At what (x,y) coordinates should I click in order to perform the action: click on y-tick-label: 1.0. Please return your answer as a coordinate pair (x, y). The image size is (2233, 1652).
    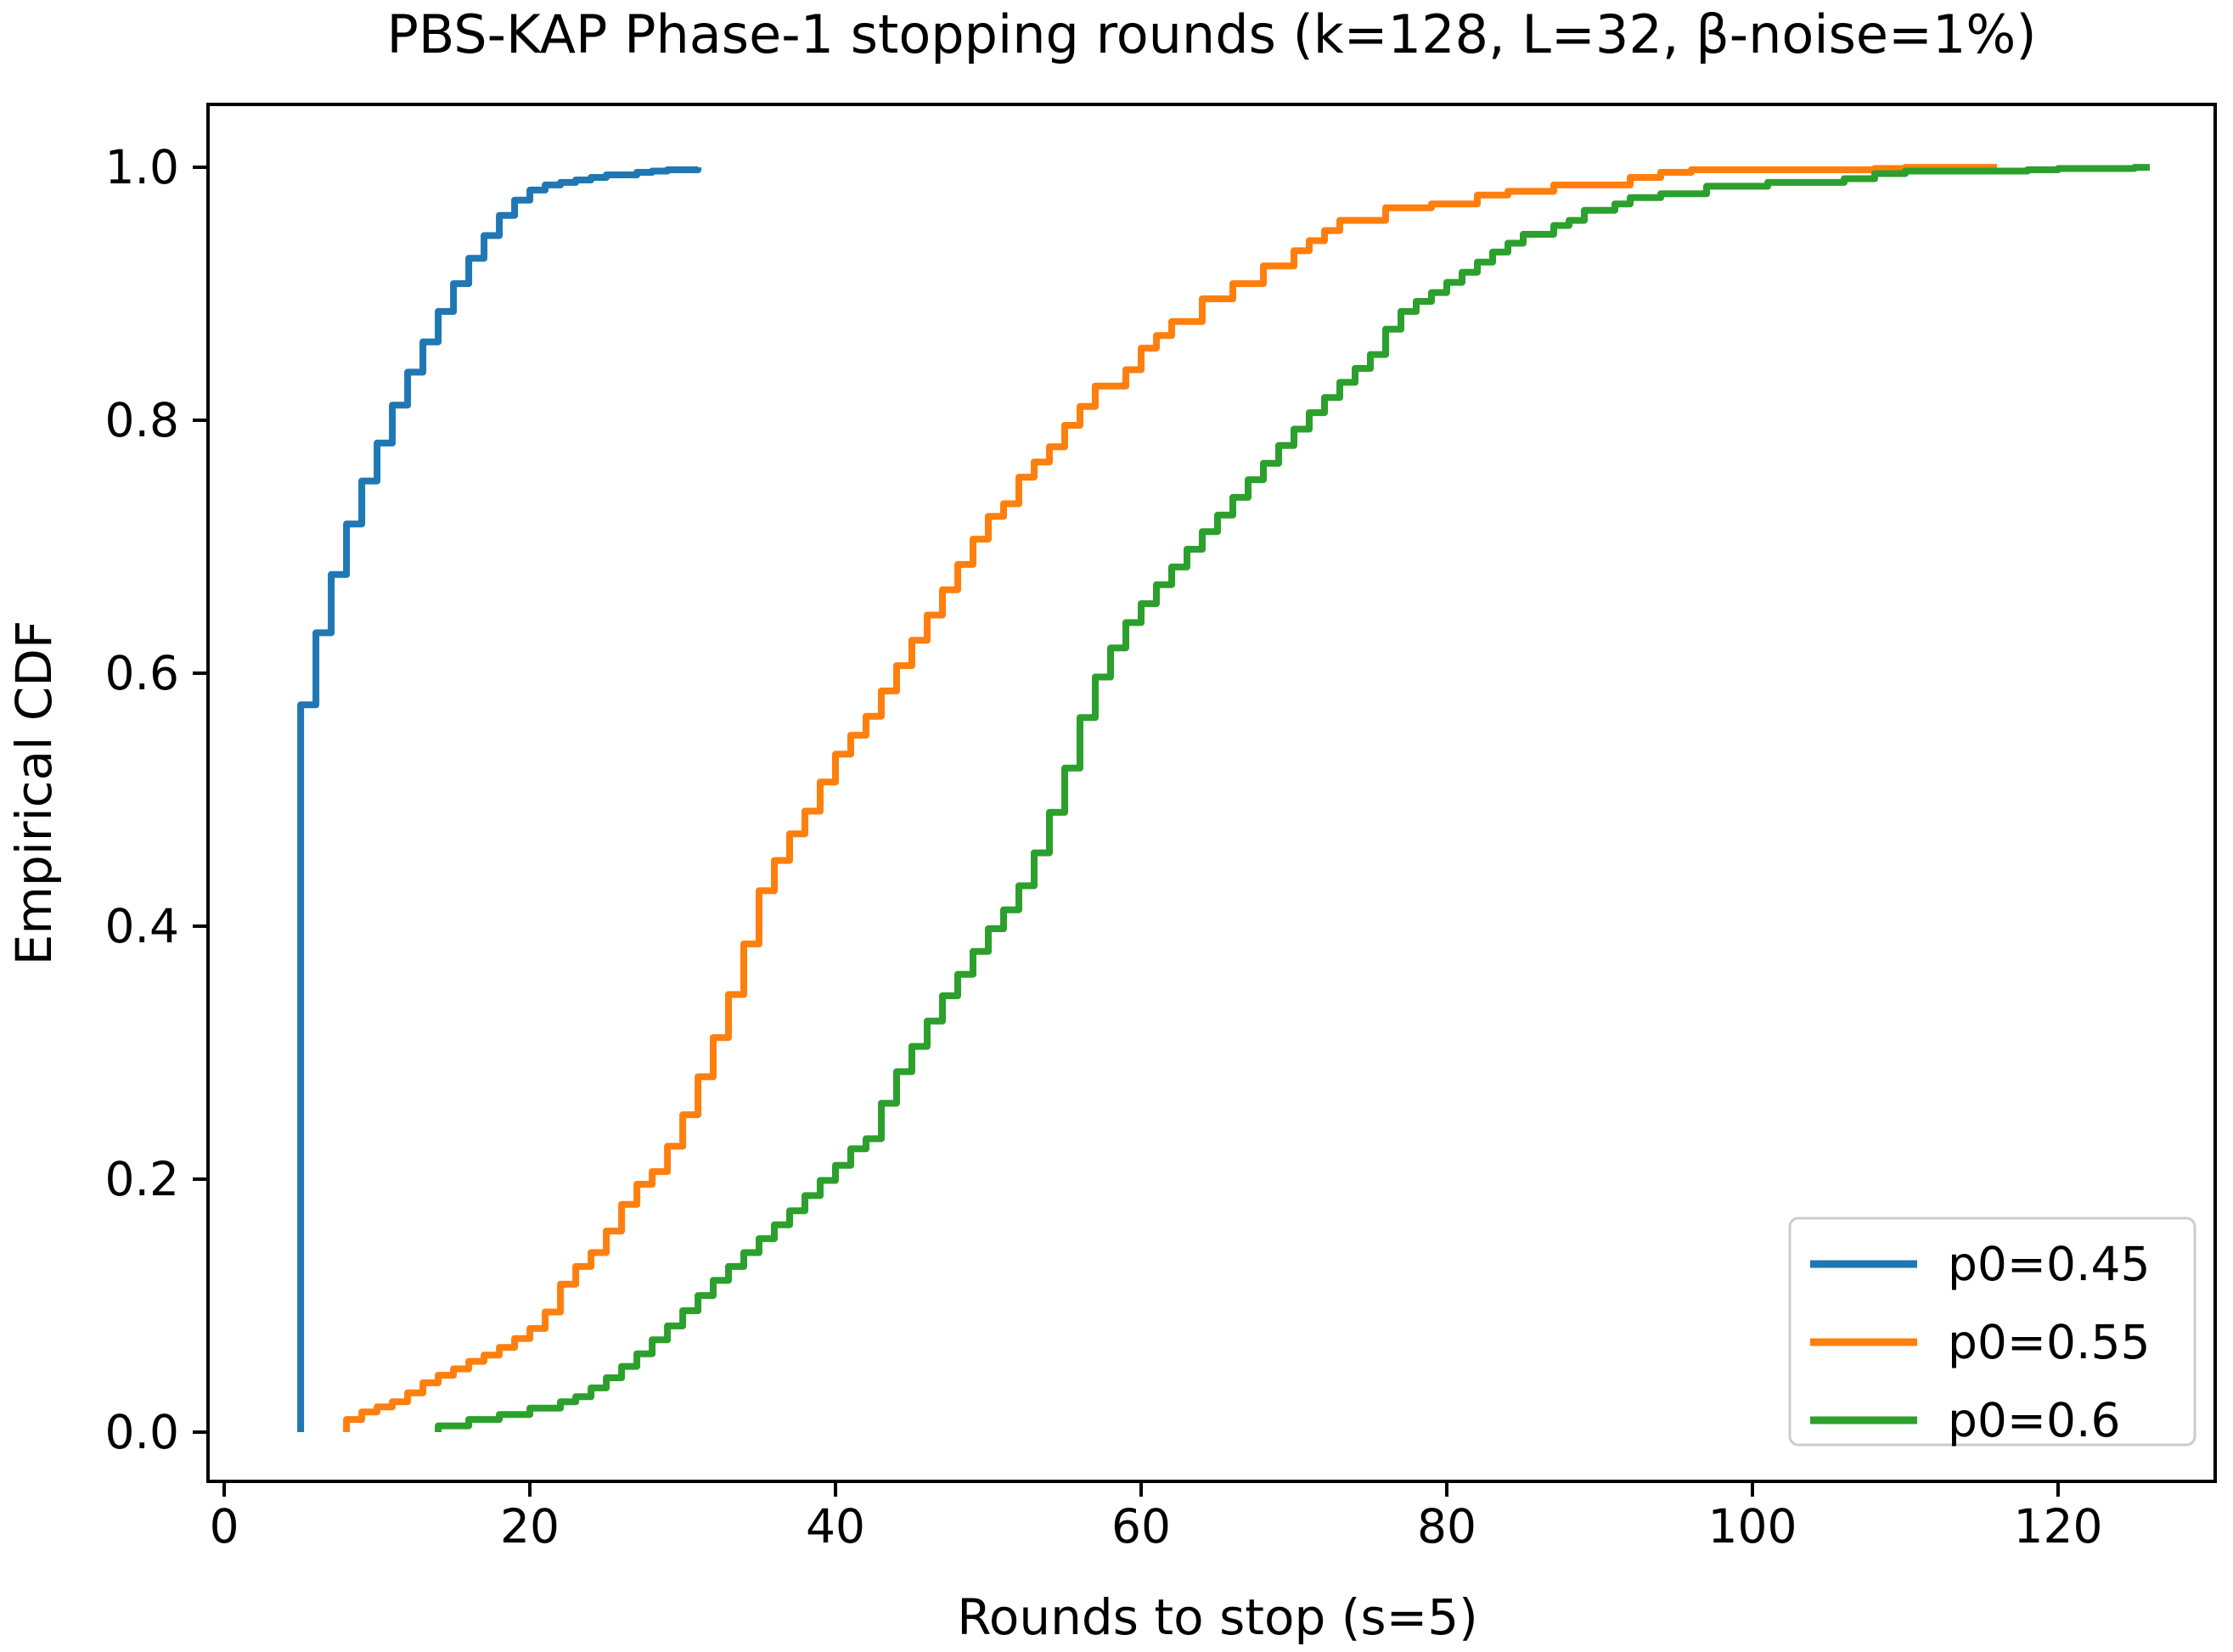
    Looking at the image, I should click on (142, 167).